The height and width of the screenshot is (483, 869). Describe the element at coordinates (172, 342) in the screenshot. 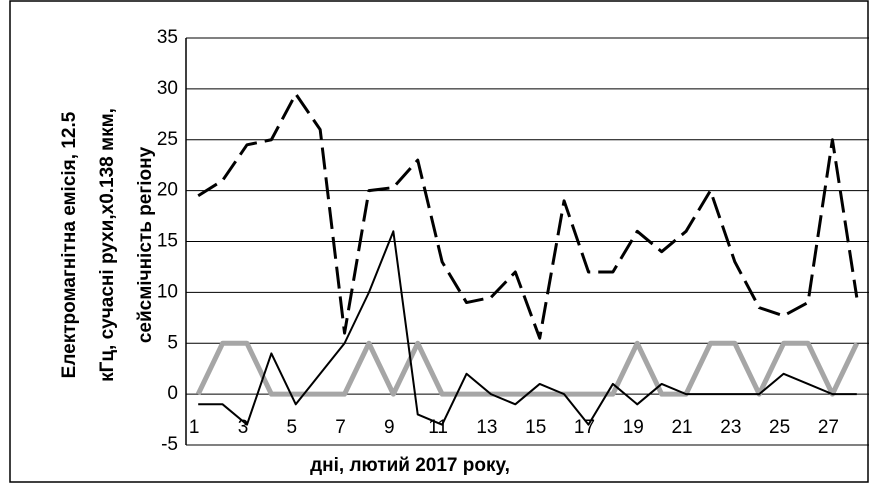

I see `y-tick-label: 5` at that location.